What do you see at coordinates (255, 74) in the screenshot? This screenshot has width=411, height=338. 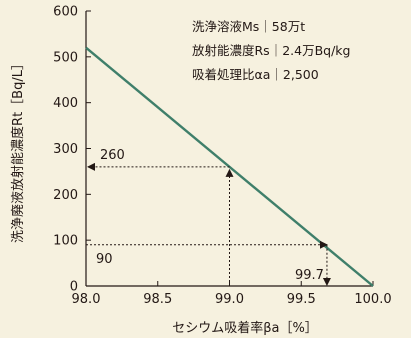 I see `parameter-line: 吸着処理比αa｜2,500` at bounding box center [255, 74].